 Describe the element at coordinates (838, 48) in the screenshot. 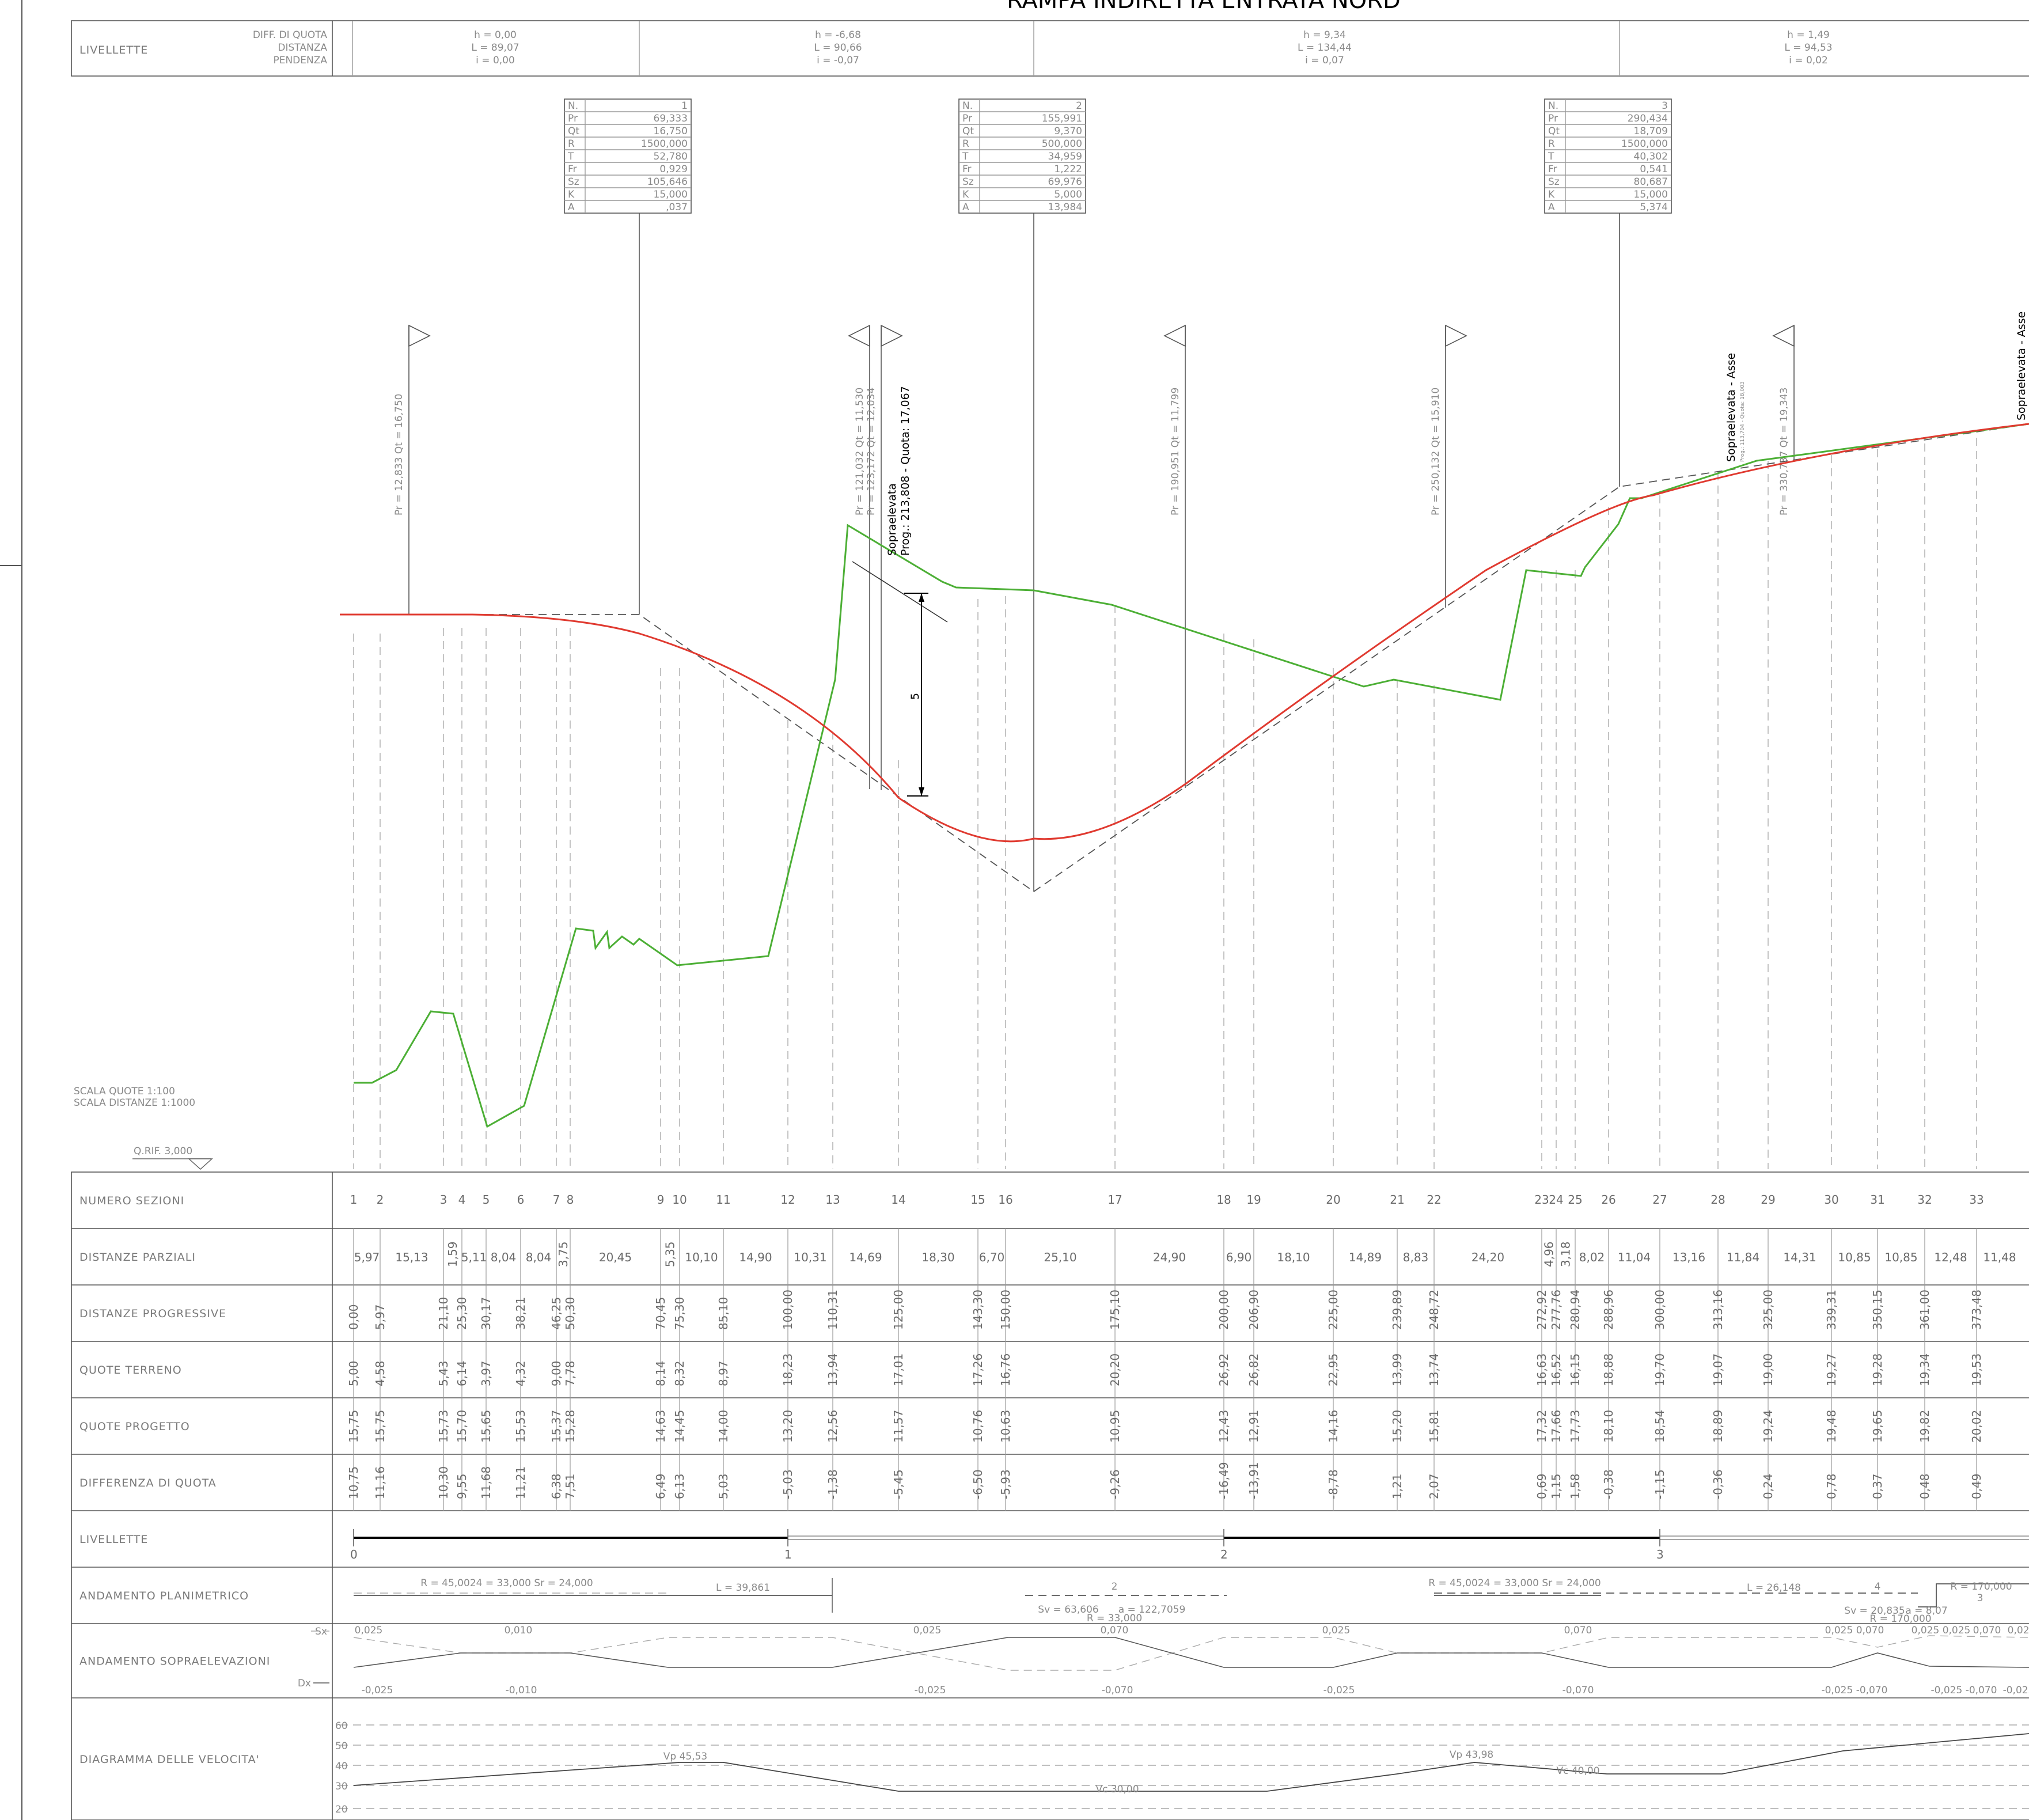

I see `svg-text: L = 90,66` at that location.